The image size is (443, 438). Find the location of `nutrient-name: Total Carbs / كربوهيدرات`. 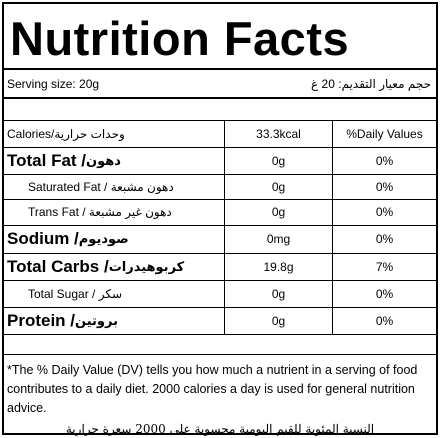

nutrient-name: Total Carbs / كربوهيدرات is located at coordinates (114, 266).